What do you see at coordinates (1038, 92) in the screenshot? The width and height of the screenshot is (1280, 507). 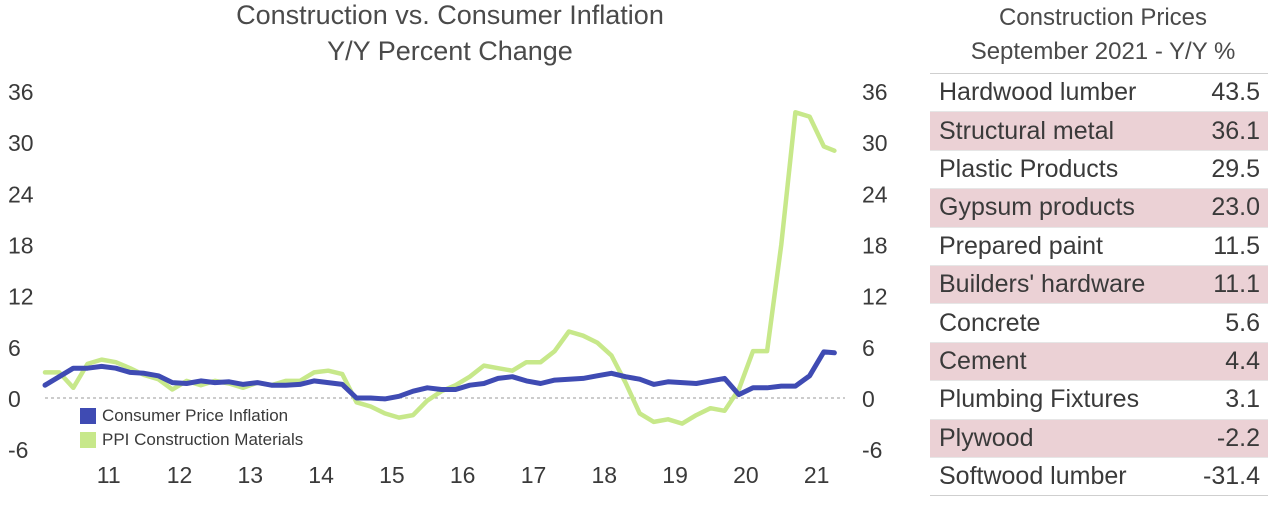 I see `row-label: Hardwood lumber` at bounding box center [1038, 92].